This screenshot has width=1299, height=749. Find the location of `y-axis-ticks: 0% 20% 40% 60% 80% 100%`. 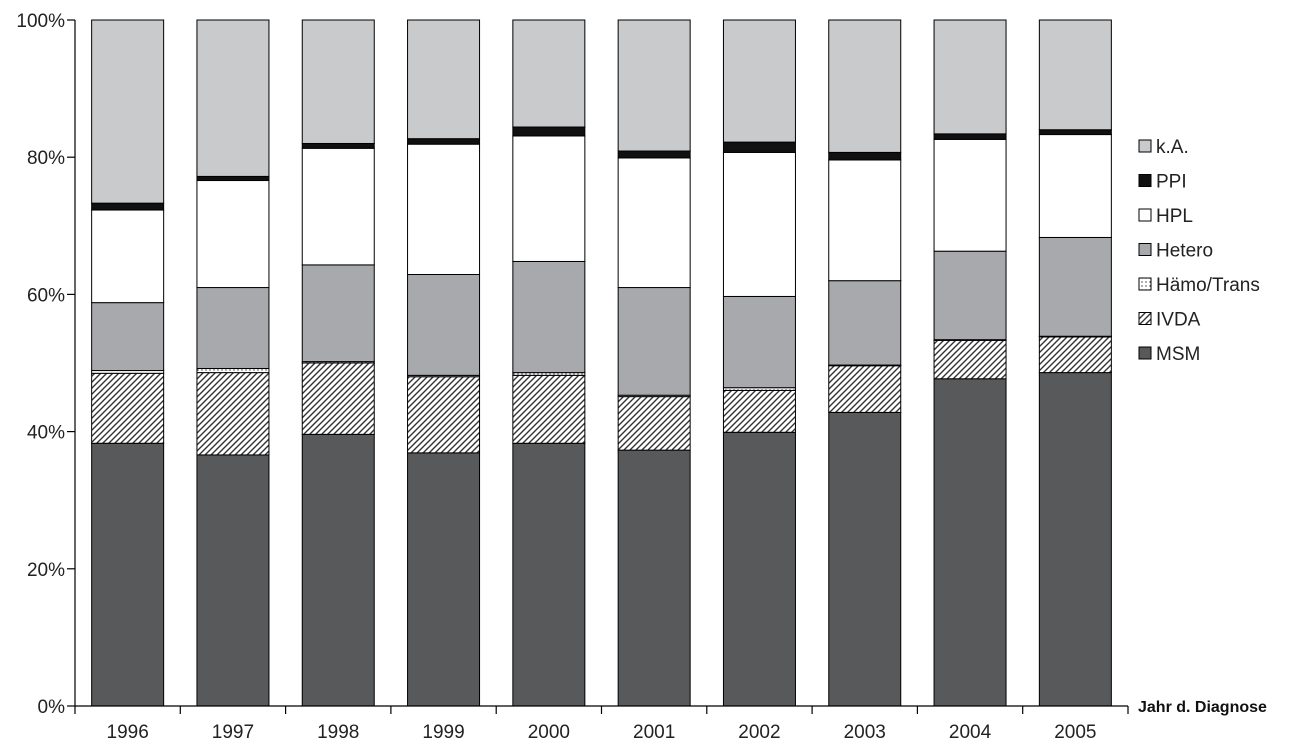

y-axis-ticks: 0% 20% 40% 60% 80% 100% is located at coordinates (45, 364).